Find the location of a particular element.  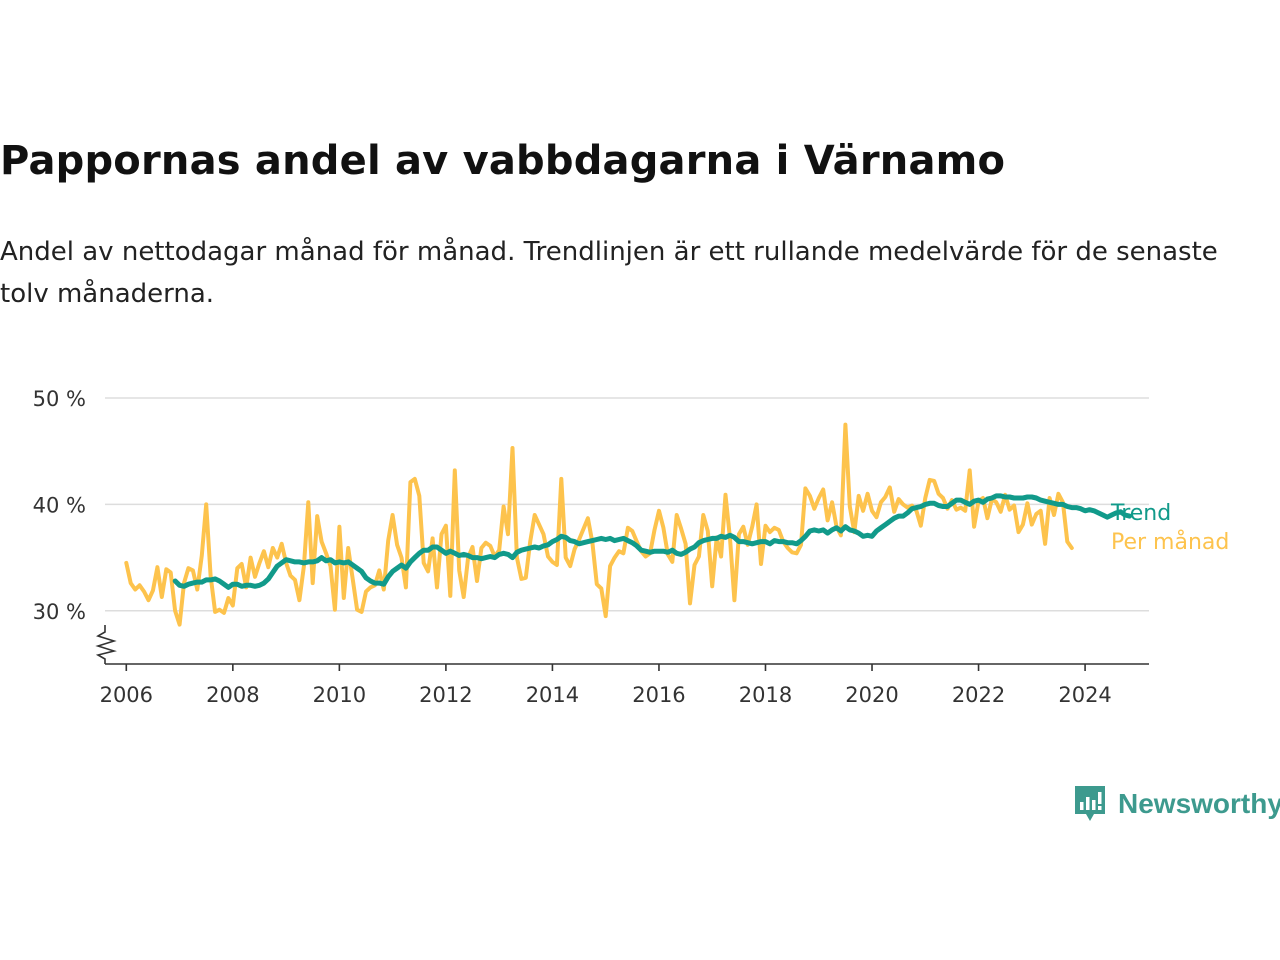

x-tick-label: 2008 is located at coordinates (232, 695).